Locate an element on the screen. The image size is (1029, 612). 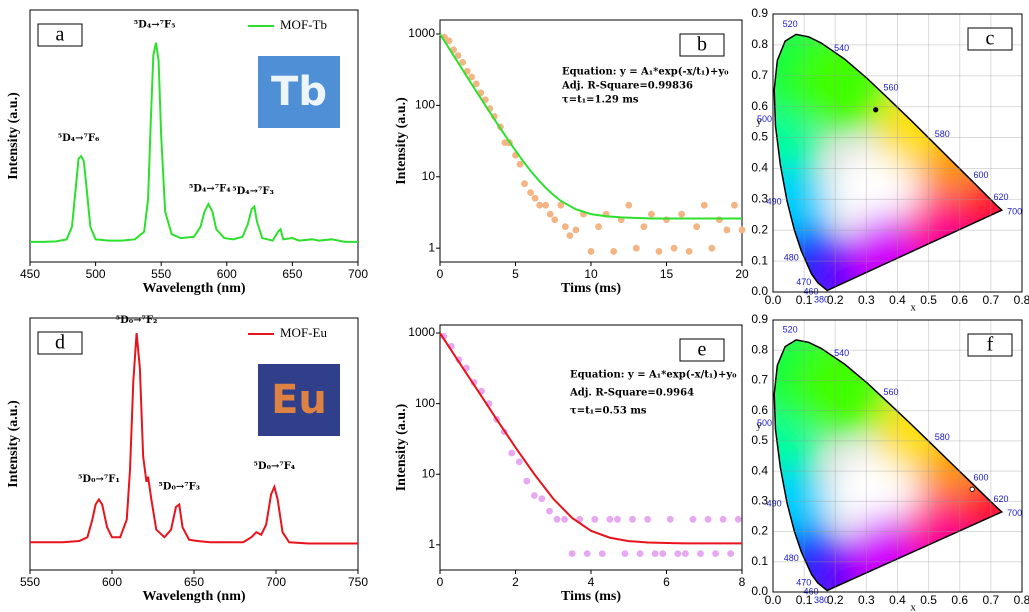
locus-label: 480 is located at coordinates (791, 558).